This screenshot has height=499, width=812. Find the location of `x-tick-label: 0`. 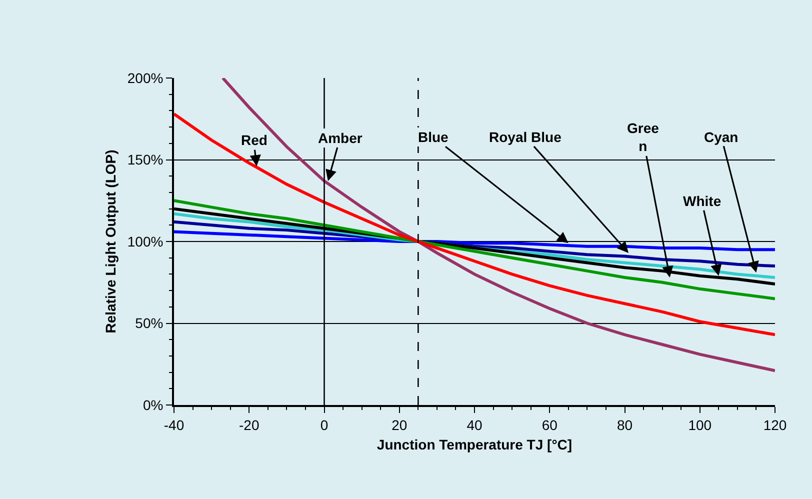

x-tick-label: 0 is located at coordinates (324, 424).